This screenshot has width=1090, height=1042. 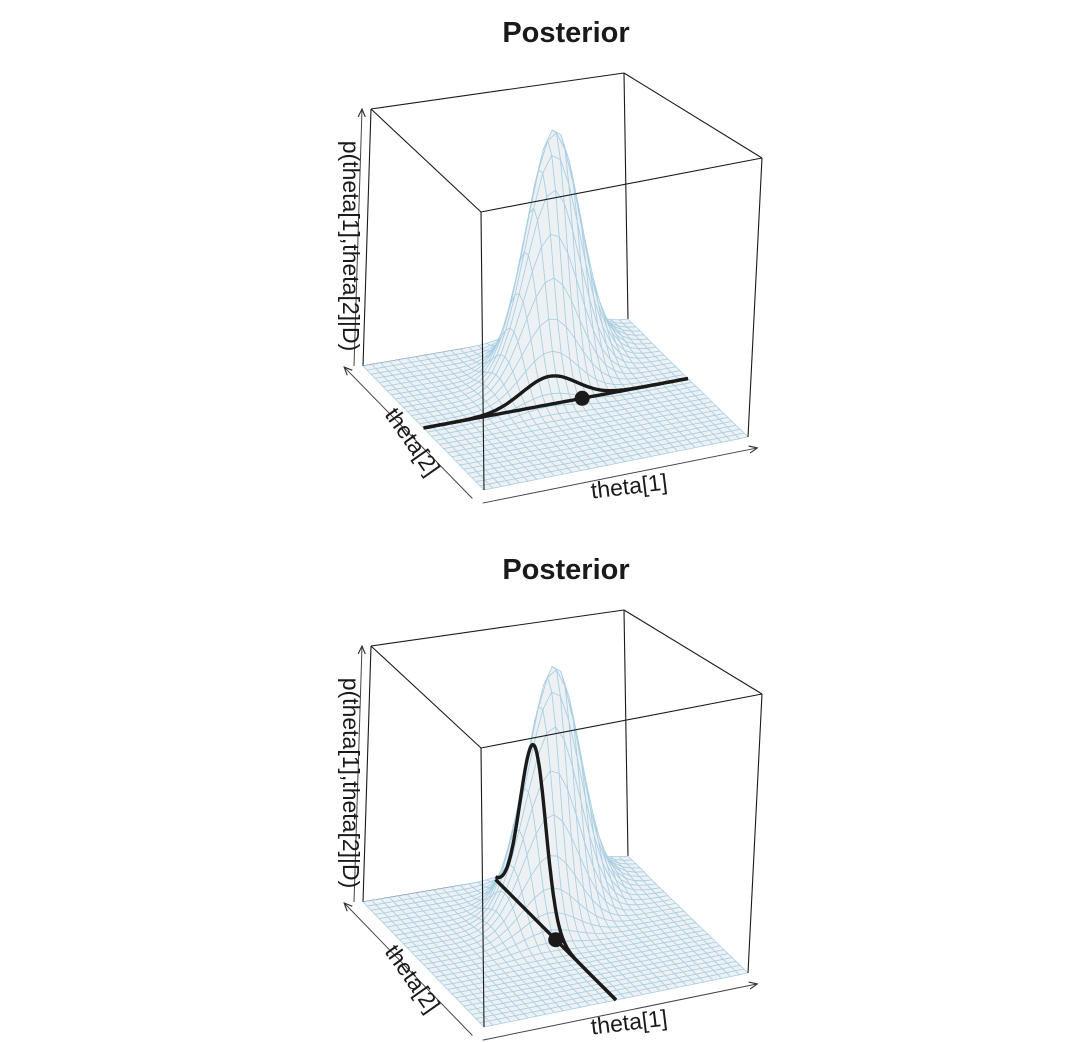 What do you see at coordinates (555, 310) in the screenshot?
I see `surface-mesh` at bounding box center [555, 310].